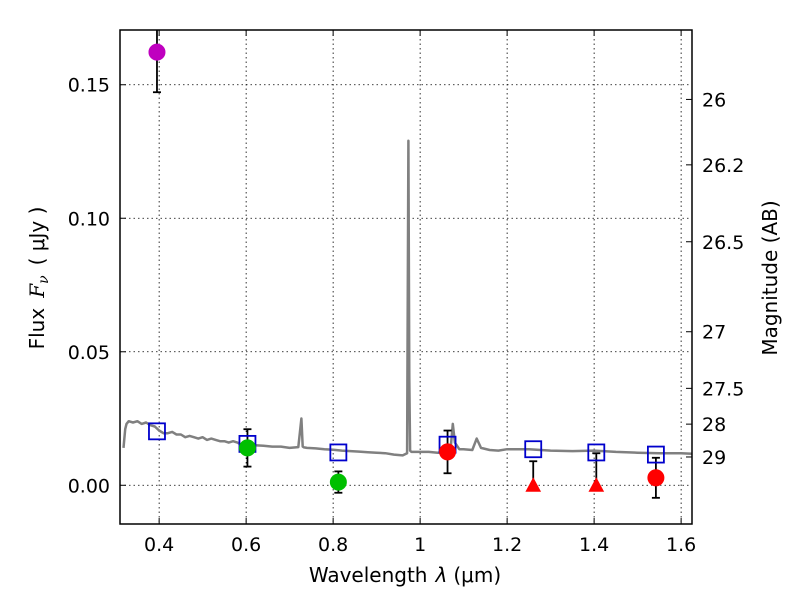 Image resolution: width=800 pixels, height=600 pixels. What do you see at coordinates (420, 545) in the screenshot?
I see `x-tick-label: 1` at bounding box center [420, 545].